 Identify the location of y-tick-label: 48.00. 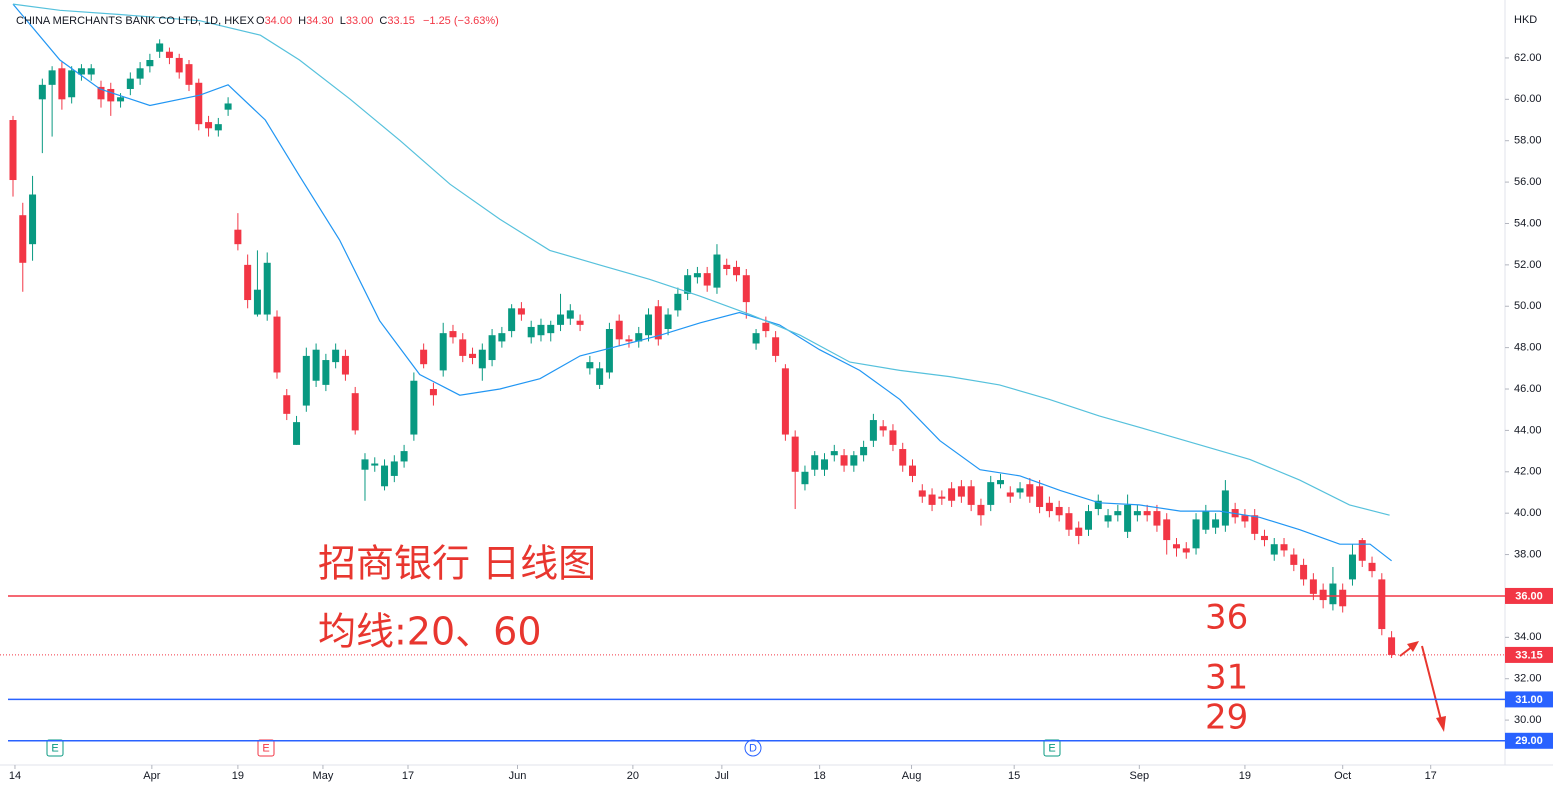
(1528, 348).